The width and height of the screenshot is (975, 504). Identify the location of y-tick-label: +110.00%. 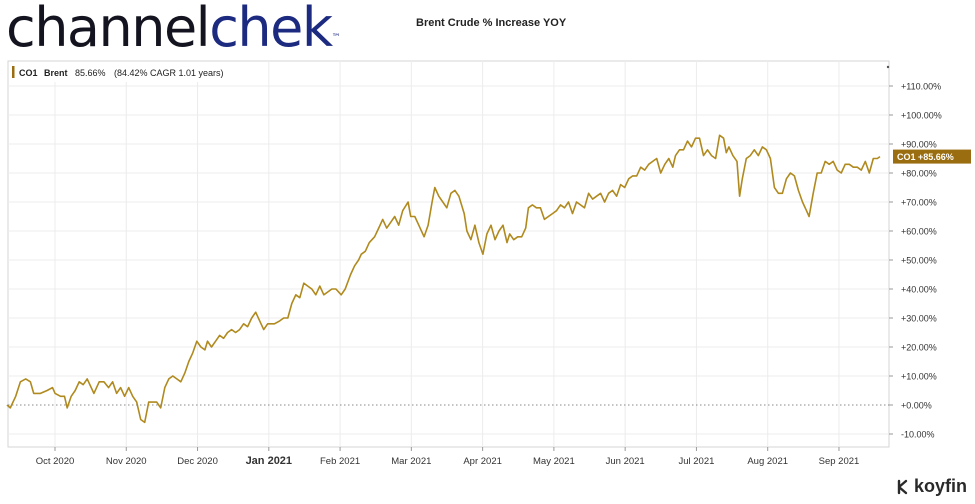
(921, 87).